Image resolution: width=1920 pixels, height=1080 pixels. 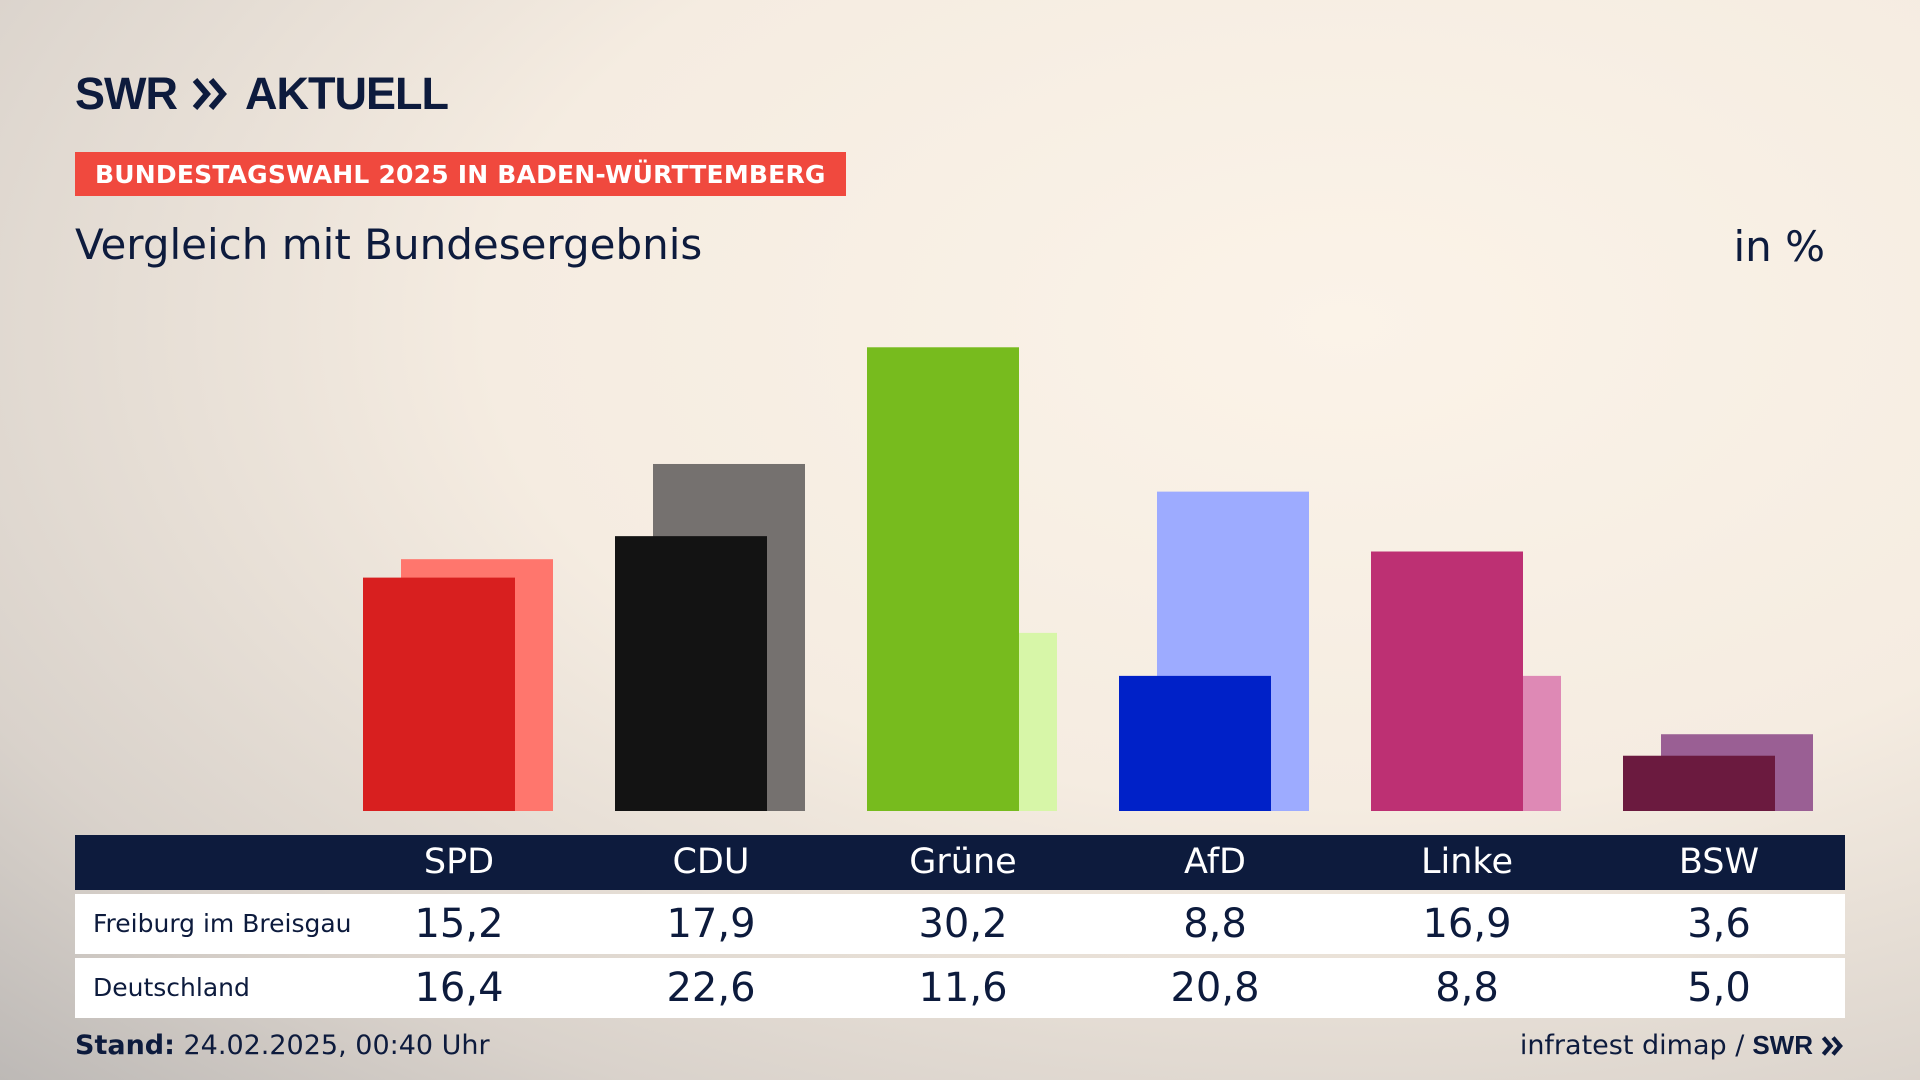 What do you see at coordinates (222, 923) in the screenshot?
I see `row-label: Freiburg im Breisgau` at bounding box center [222, 923].